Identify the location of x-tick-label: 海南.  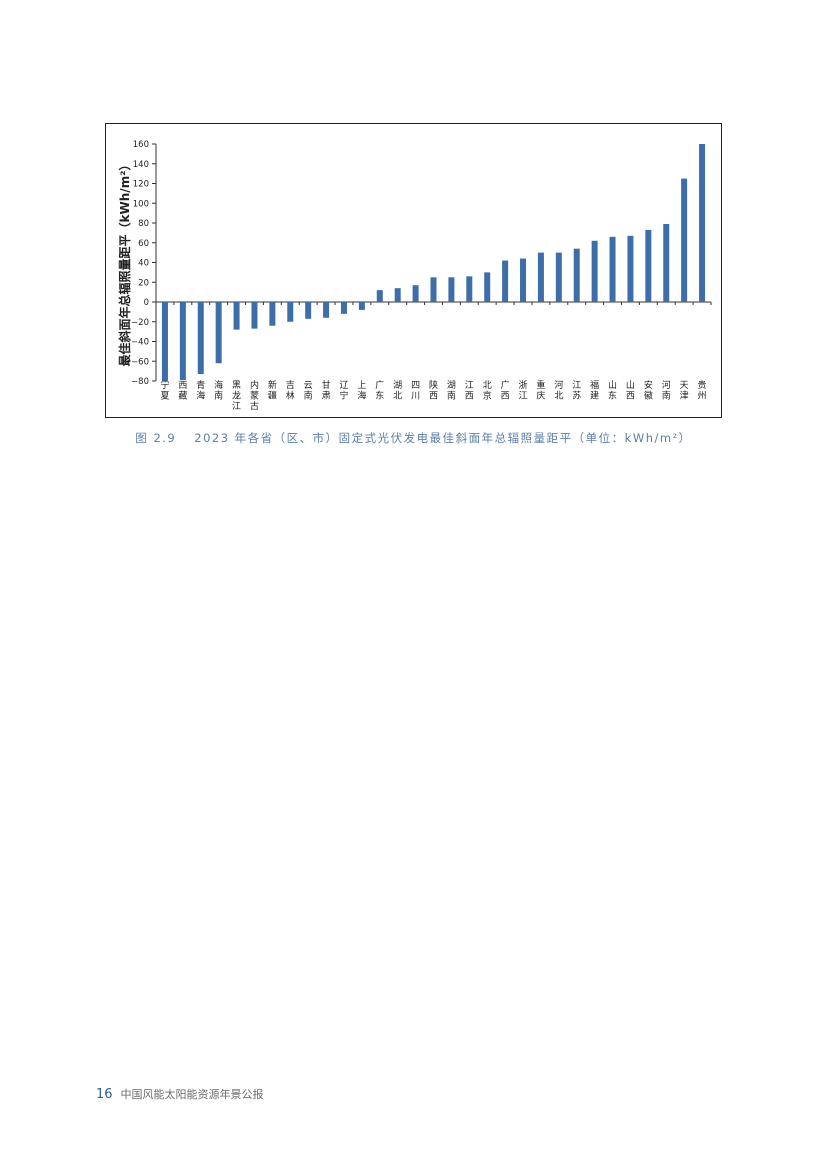
(218, 390).